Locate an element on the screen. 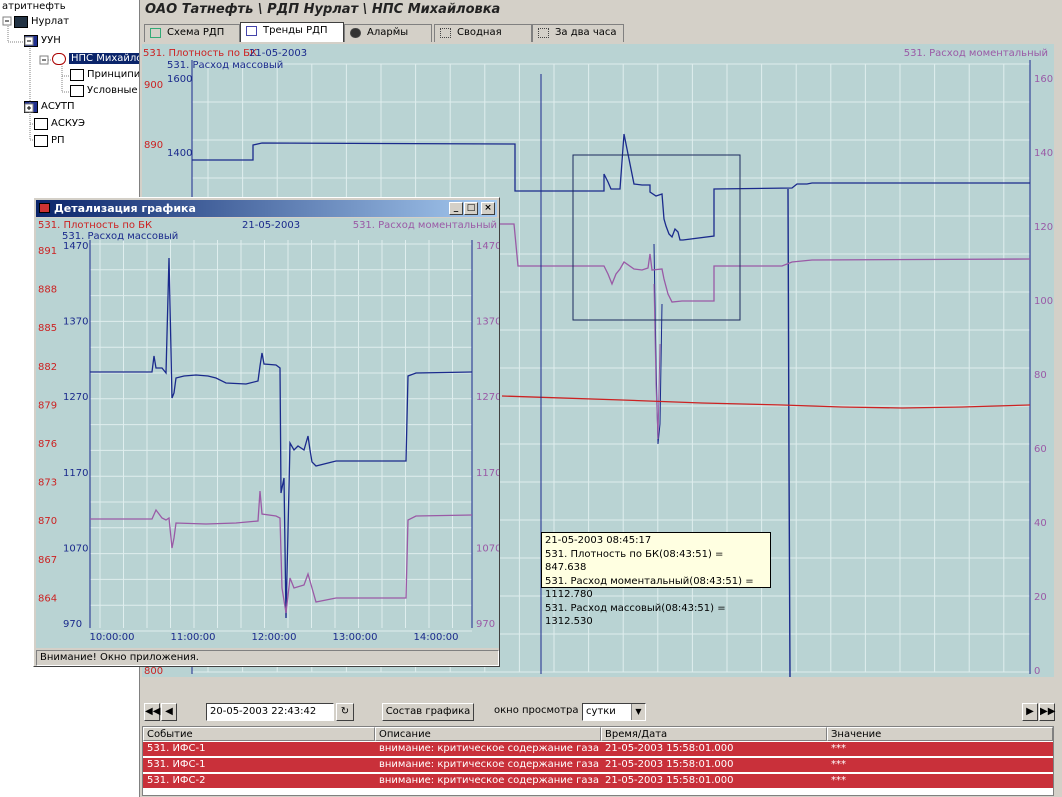 This screenshot has width=1062, height=797. main-legend-blue: 531. Расход массовый is located at coordinates (225, 65).